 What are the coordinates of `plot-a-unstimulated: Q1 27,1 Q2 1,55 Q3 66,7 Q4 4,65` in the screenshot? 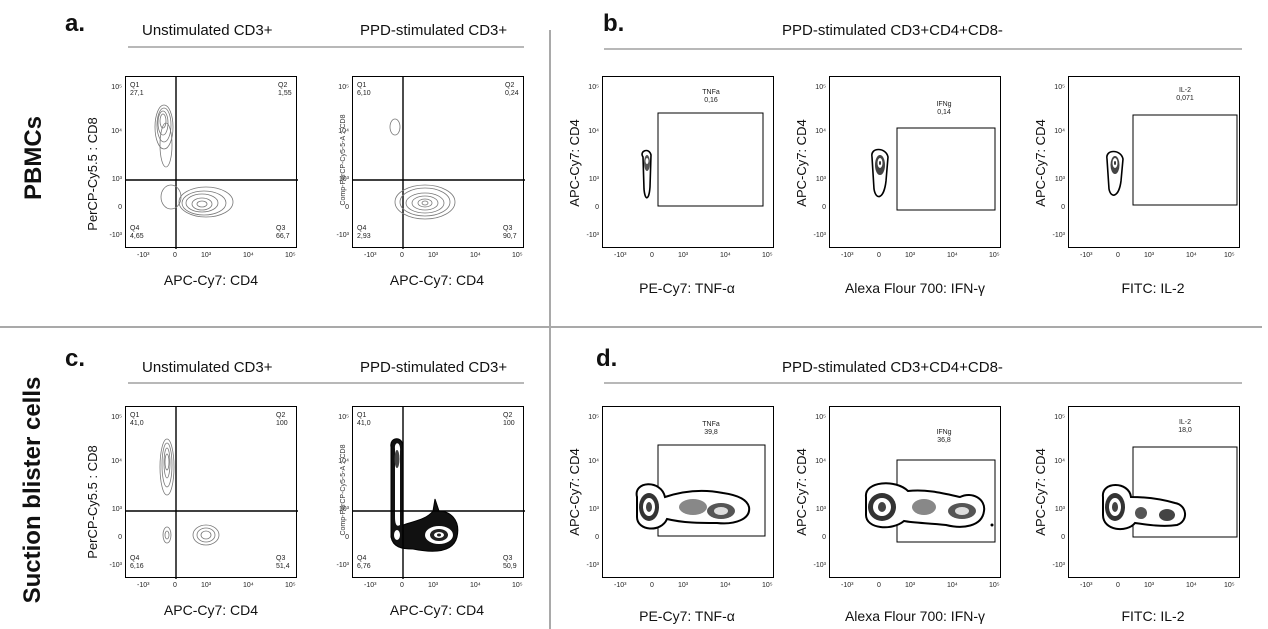 It's located at (211, 162).